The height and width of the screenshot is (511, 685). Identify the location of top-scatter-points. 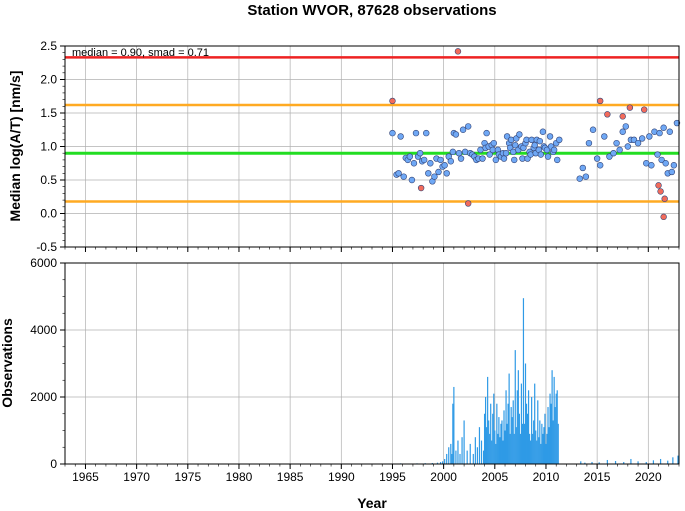
(535, 134).